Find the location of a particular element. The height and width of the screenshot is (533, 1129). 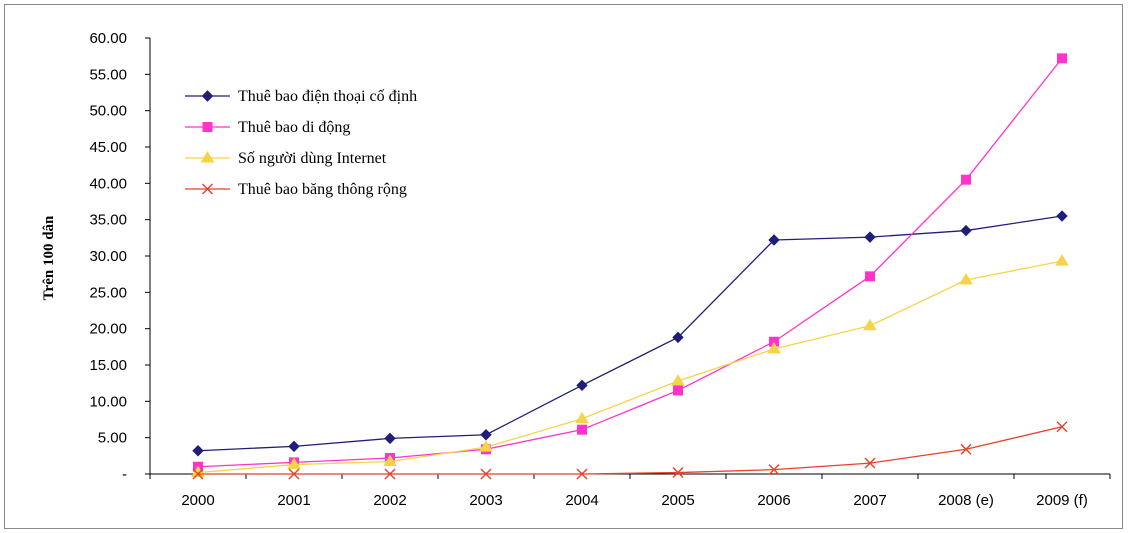

legend-label: Thuê bao điện thoại cố định is located at coordinates (327, 96).